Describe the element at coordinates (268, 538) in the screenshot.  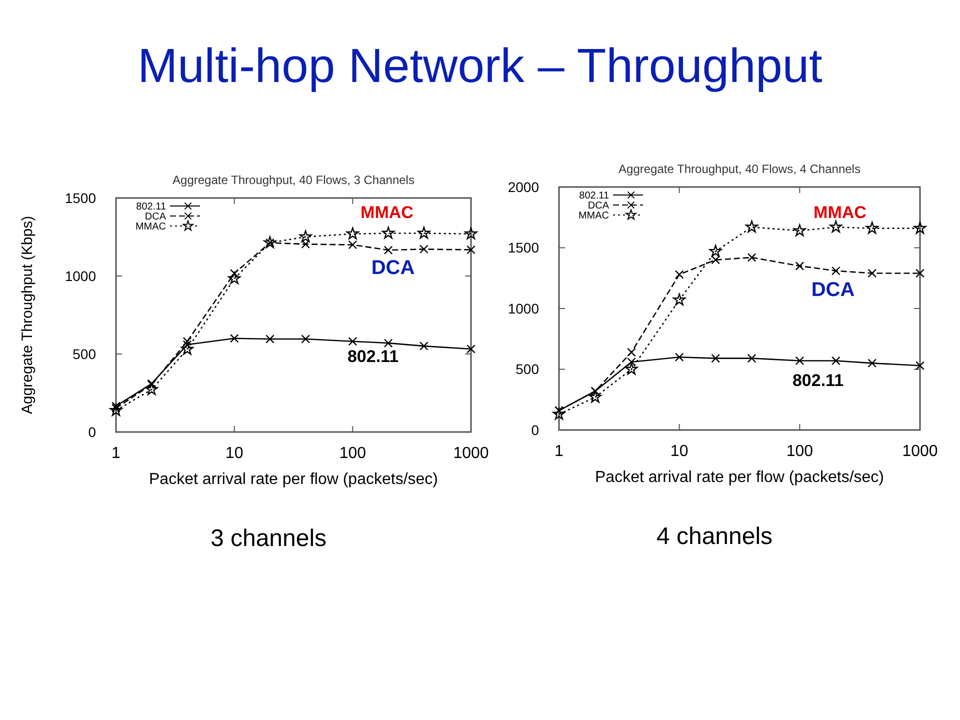
I see `text: 3 channels` at that location.